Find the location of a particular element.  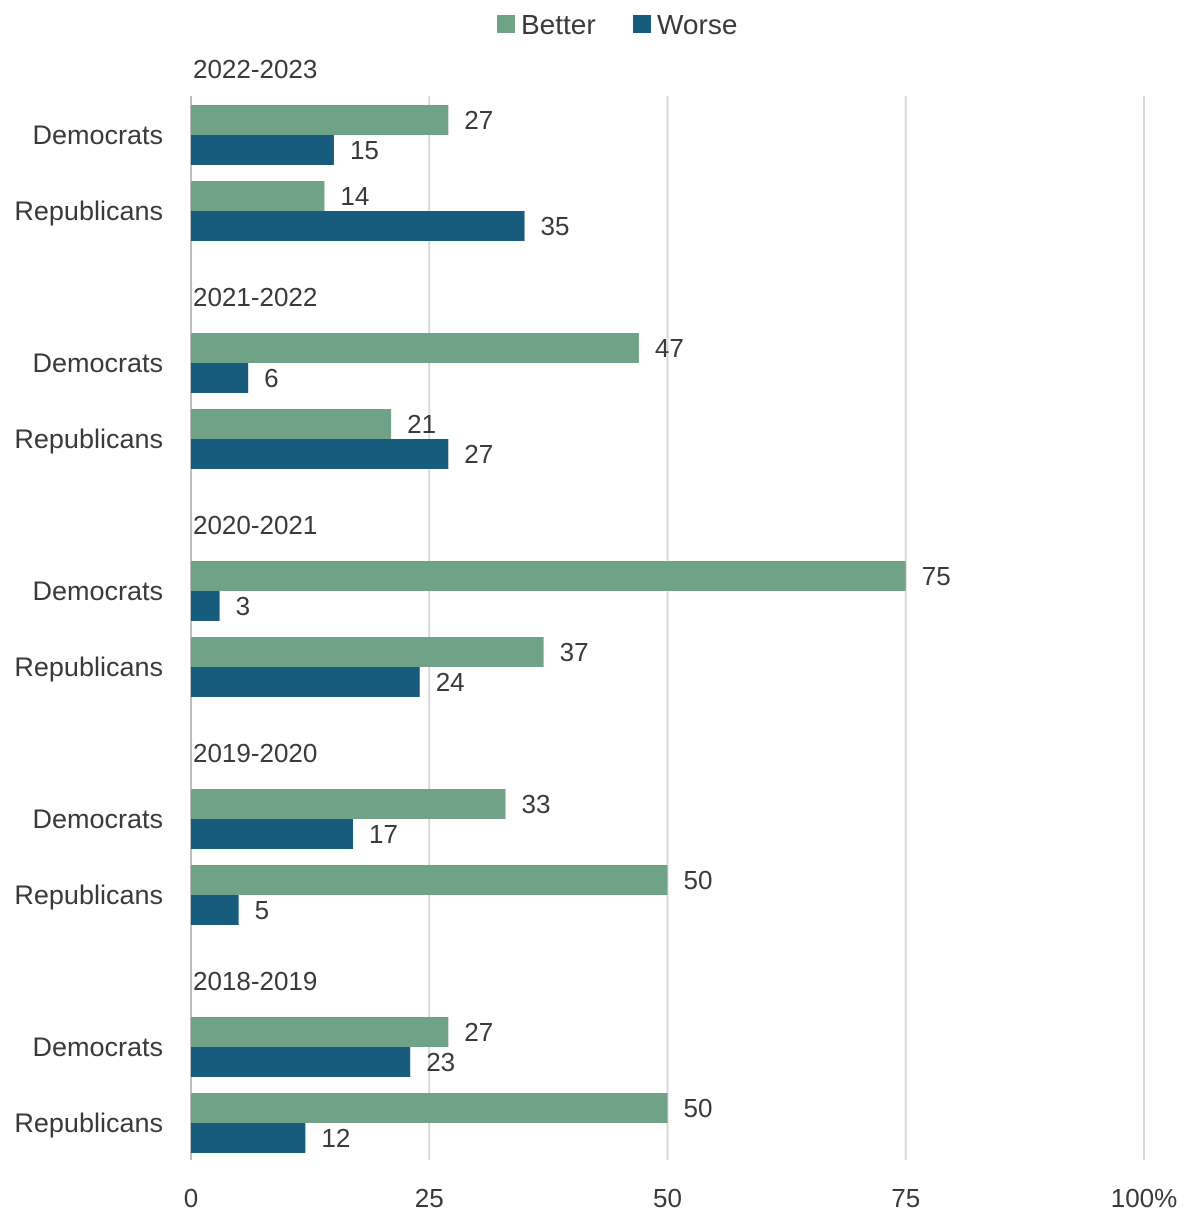

data-label: 24 is located at coordinates (450, 682).